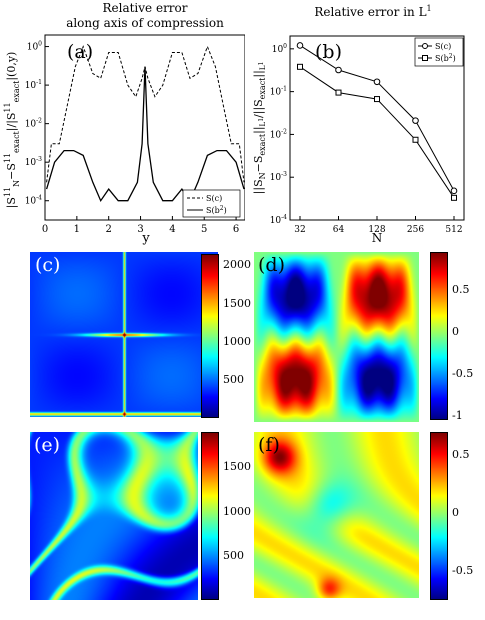 The image size is (485, 620). What do you see at coordinates (463, 571) in the screenshot?
I see `colorbar-f-tick: -0.5` at bounding box center [463, 571].